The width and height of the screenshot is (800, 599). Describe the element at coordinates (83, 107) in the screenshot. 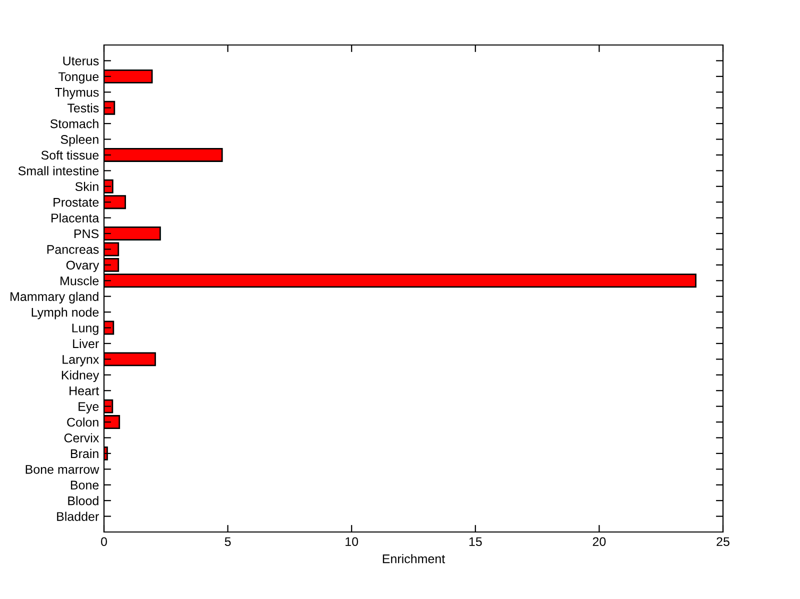

I see `y-tick-label: Testis` at that location.